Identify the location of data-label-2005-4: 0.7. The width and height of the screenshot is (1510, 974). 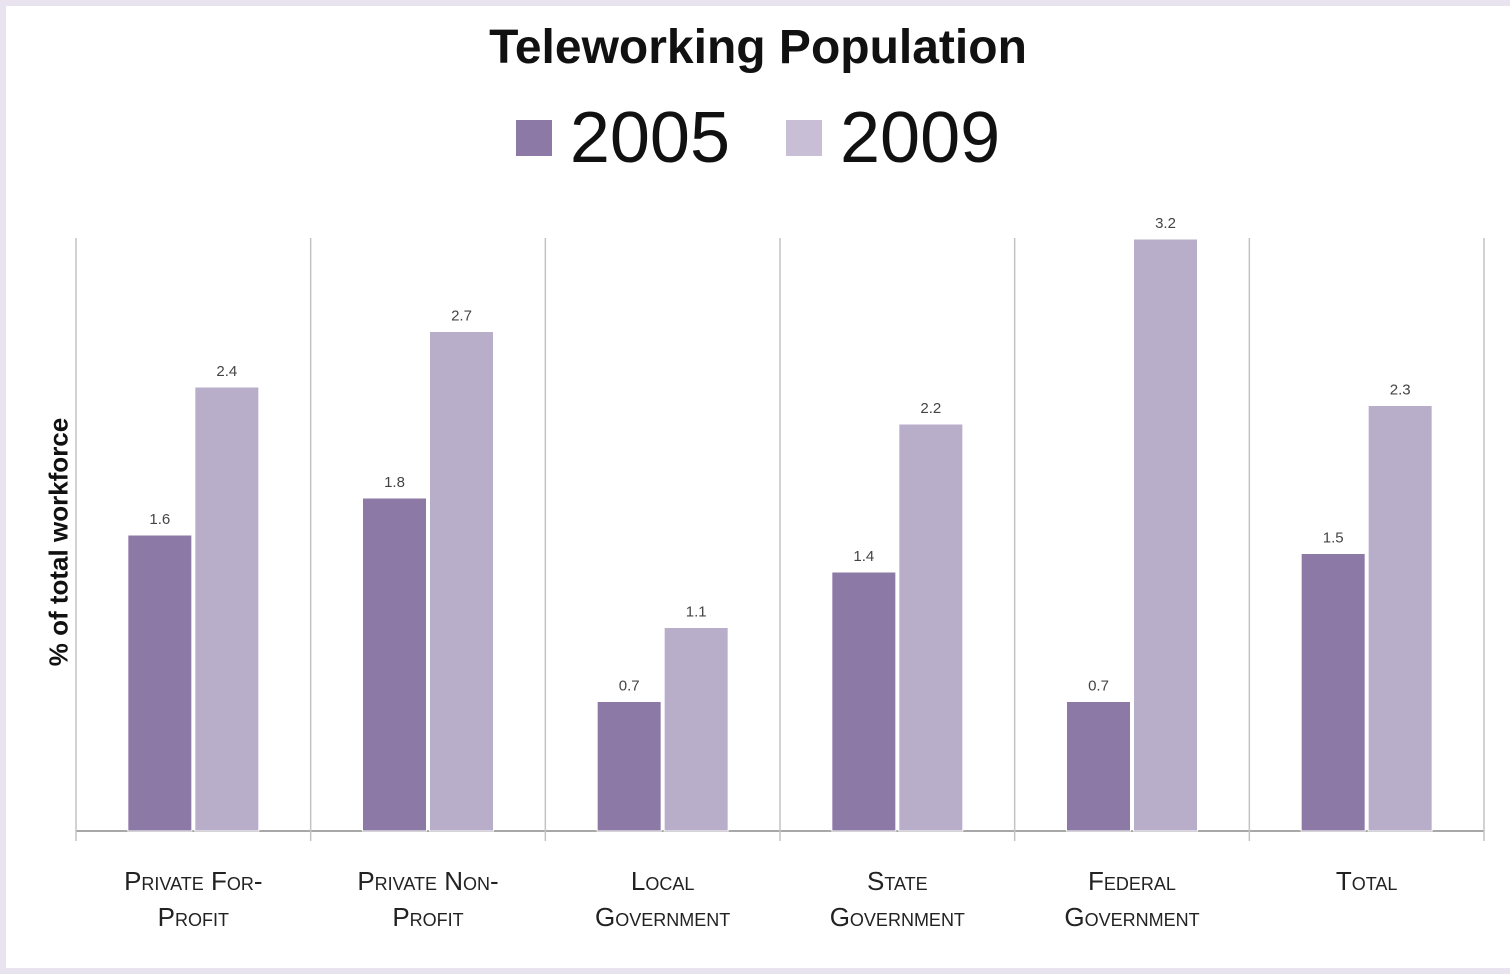
(1098, 686).